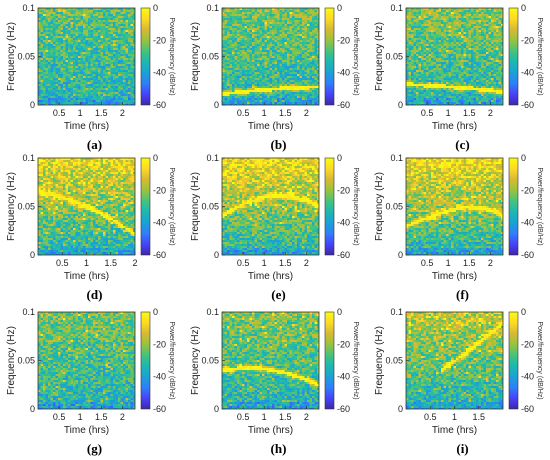  Describe the element at coordinates (95, 294) in the screenshot. I see `panel-caption: (d)` at that location.